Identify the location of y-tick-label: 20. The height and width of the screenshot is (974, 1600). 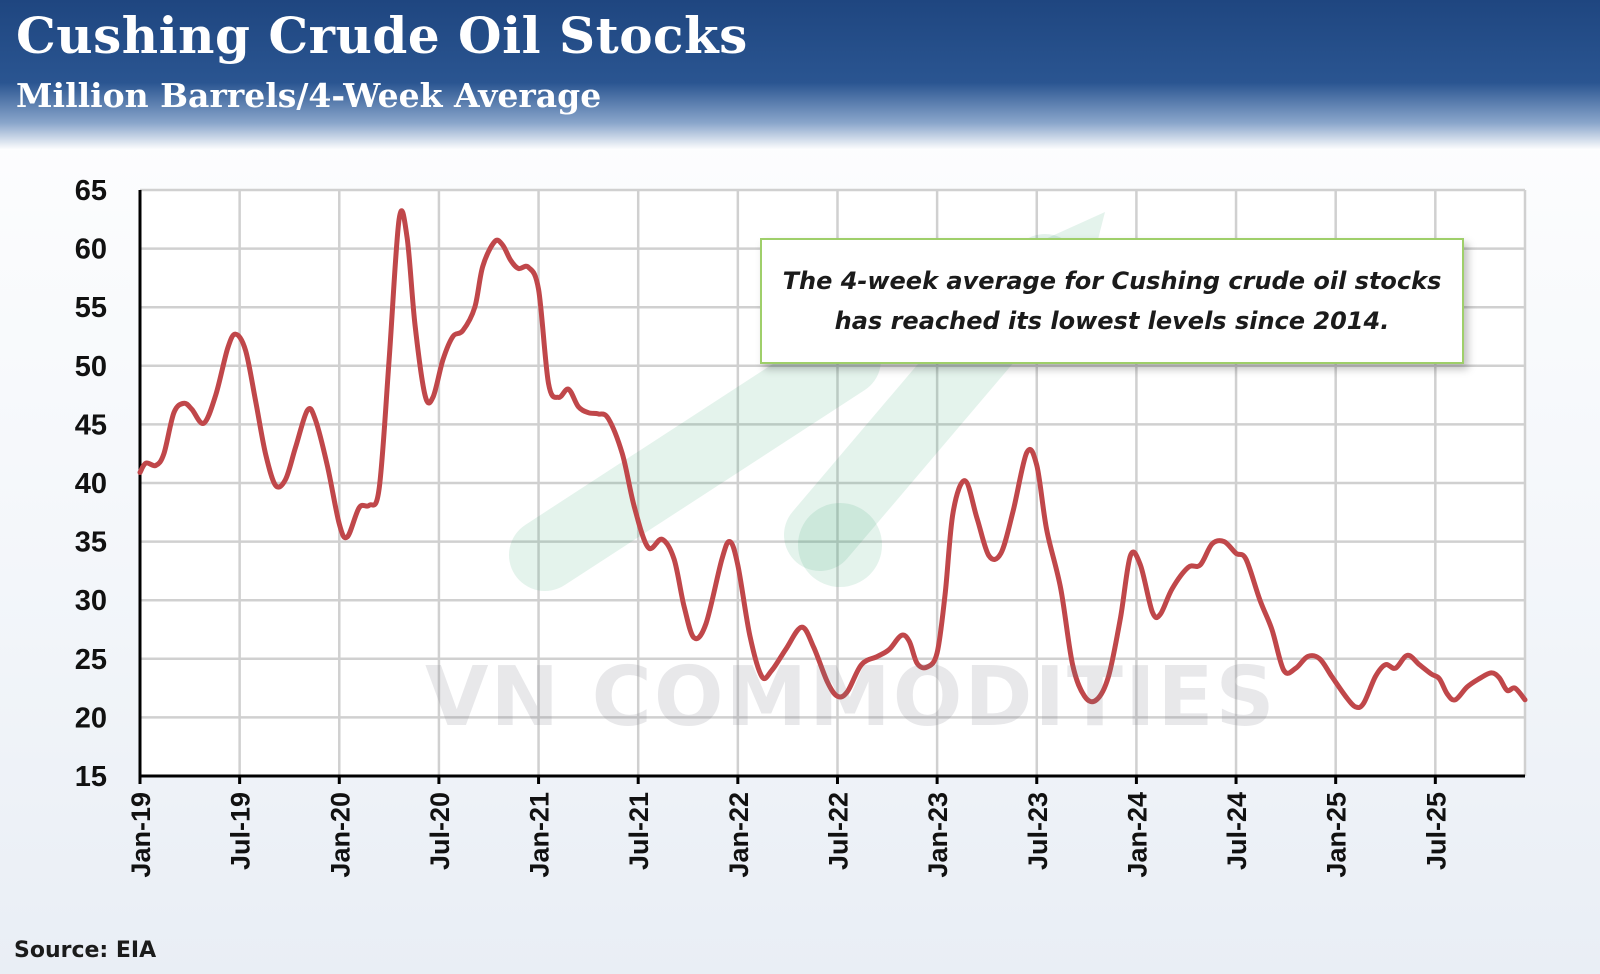
(91, 718).